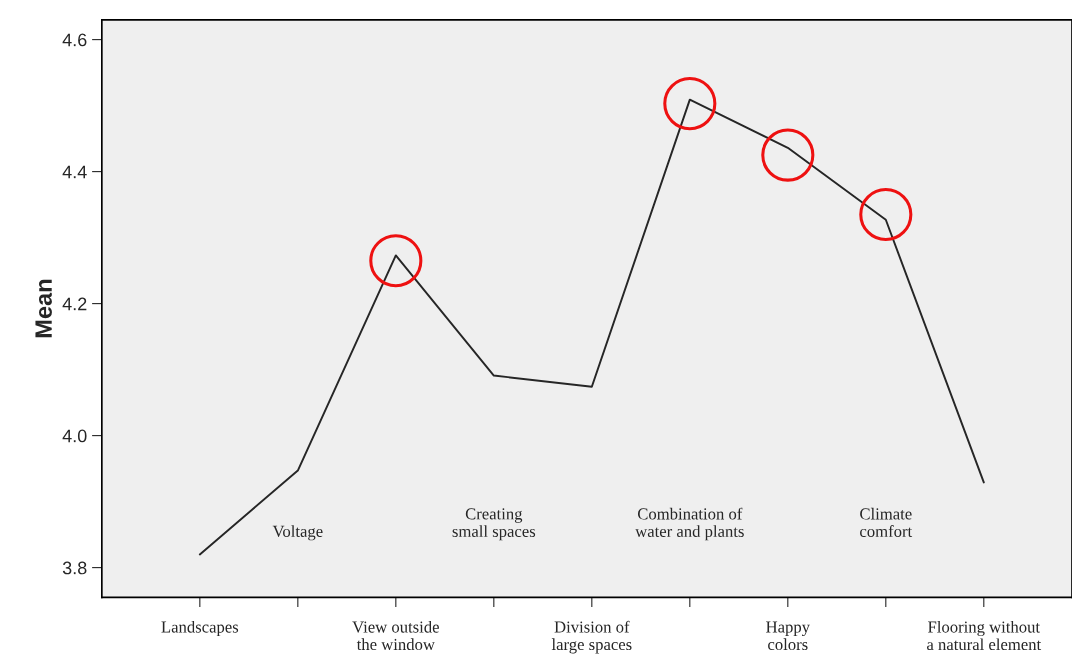 Image resolution: width=1072 pixels, height=660 pixels. What do you see at coordinates (788, 636) in the screenshot?
I see `x-tick-label: Happy colors` at bounding box center [788, 636].